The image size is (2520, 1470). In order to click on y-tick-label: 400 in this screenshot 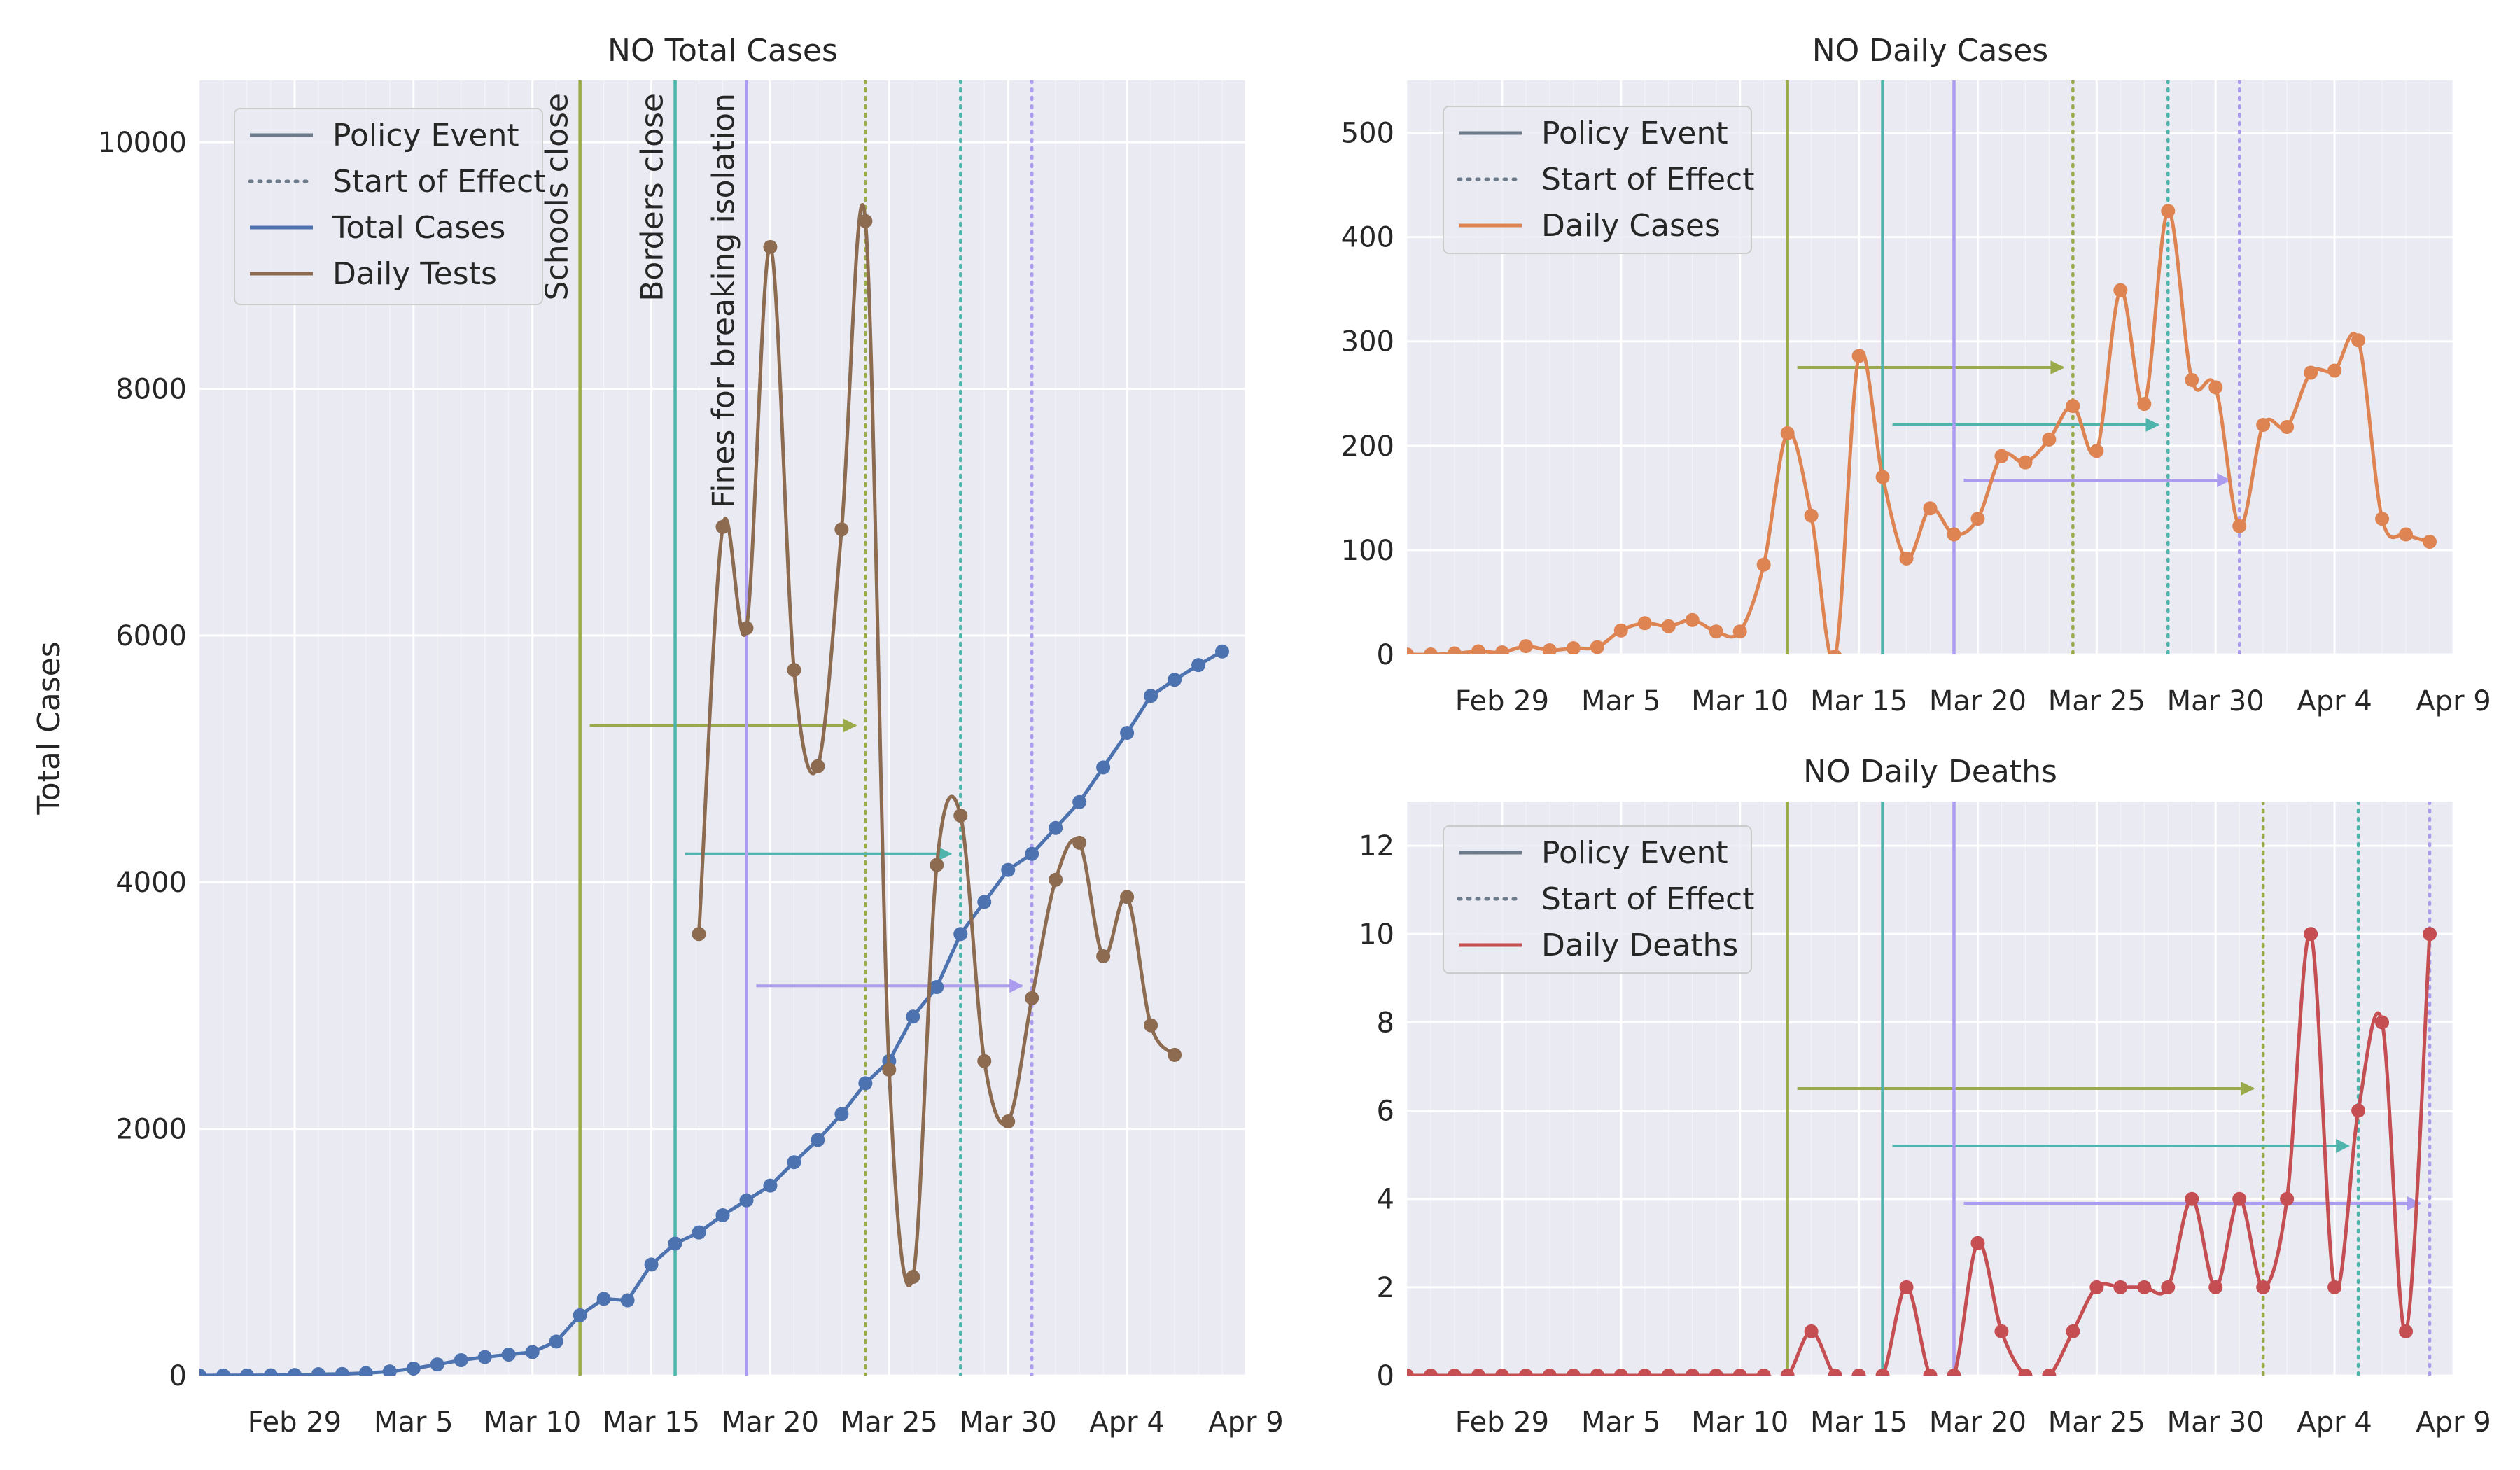, I will do `click(1367, 238)`.